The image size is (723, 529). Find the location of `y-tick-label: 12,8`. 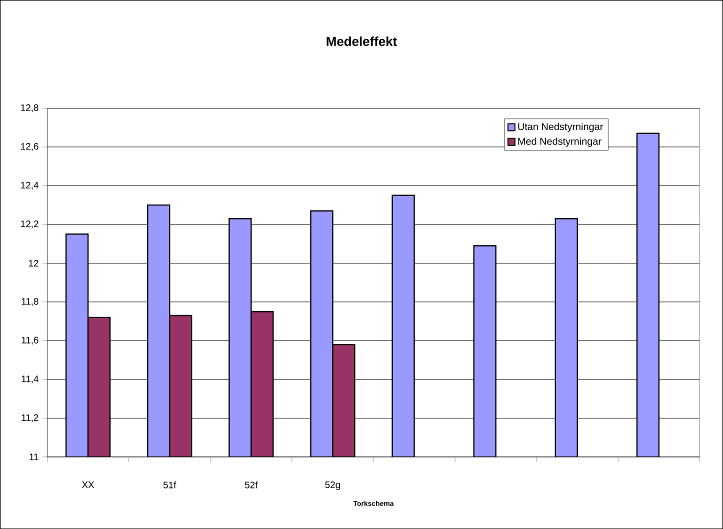

y-tick-label: 12,8 is located at coordinates (29, 108).